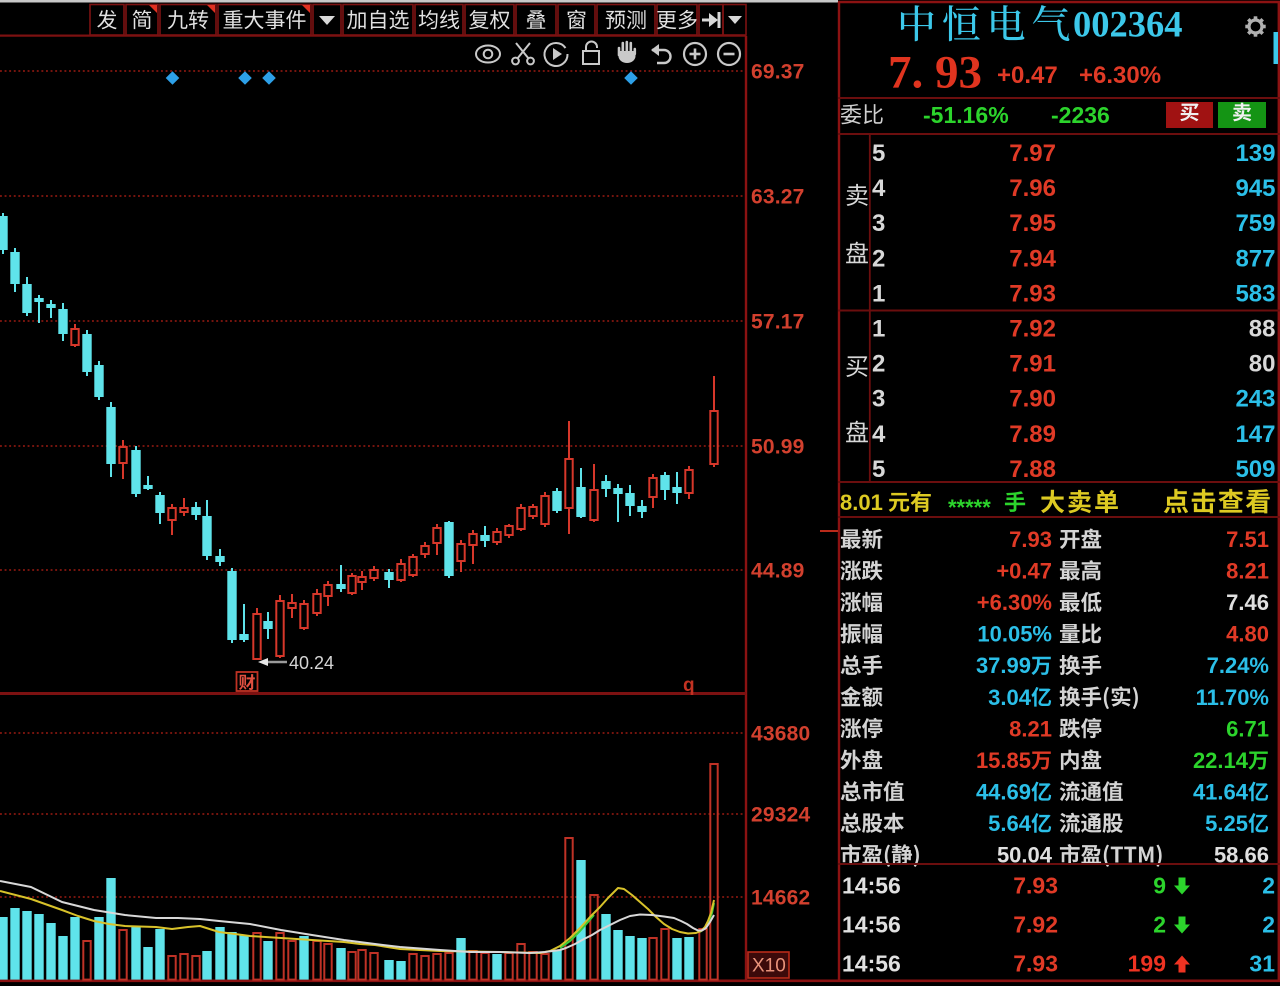 The height and width of the screenshot is (986, 1280). I want to click on svg-text: 43680, so click(780, 734).